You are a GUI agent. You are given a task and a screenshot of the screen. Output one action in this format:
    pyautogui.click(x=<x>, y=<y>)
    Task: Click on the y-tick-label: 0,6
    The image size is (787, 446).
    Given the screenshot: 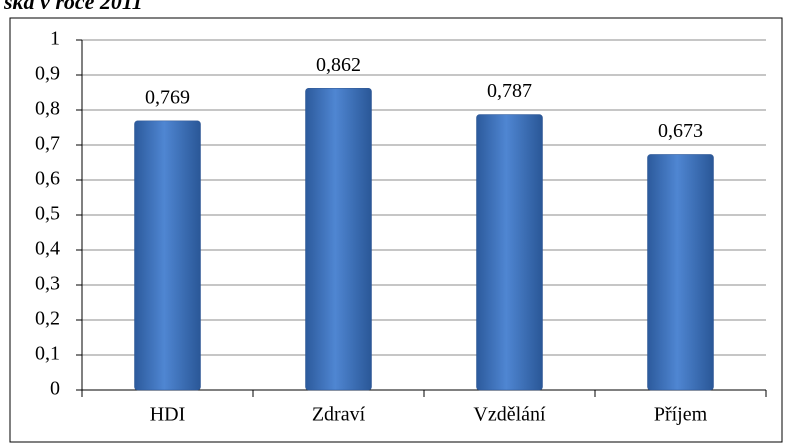 What is the action you would take?
    pyautogui.click(x=47, y=179)
    